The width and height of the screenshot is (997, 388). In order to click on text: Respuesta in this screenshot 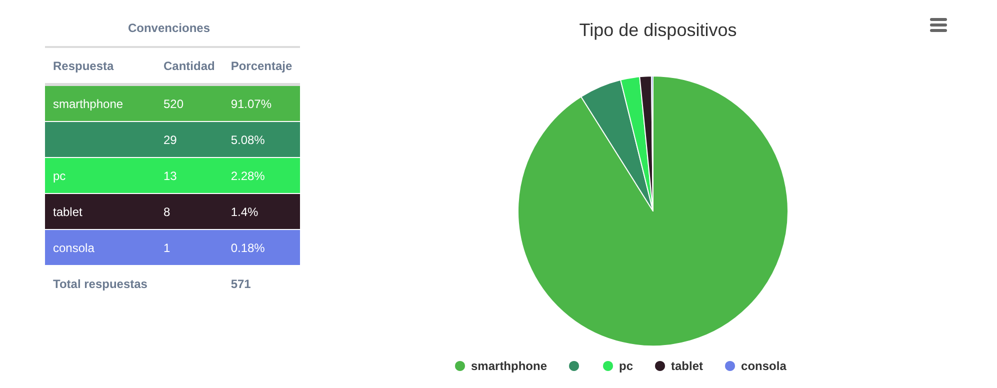, I will do `click(83, 66)`.